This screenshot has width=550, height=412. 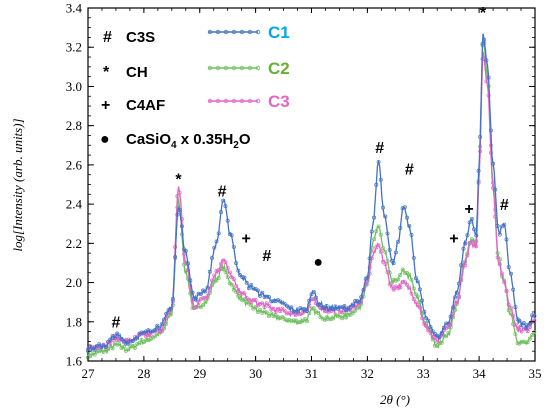 What do you see at coordinates (234, 101) in the screenshot?
I see `legend-marker-c3` at bounding box center [234, 101].